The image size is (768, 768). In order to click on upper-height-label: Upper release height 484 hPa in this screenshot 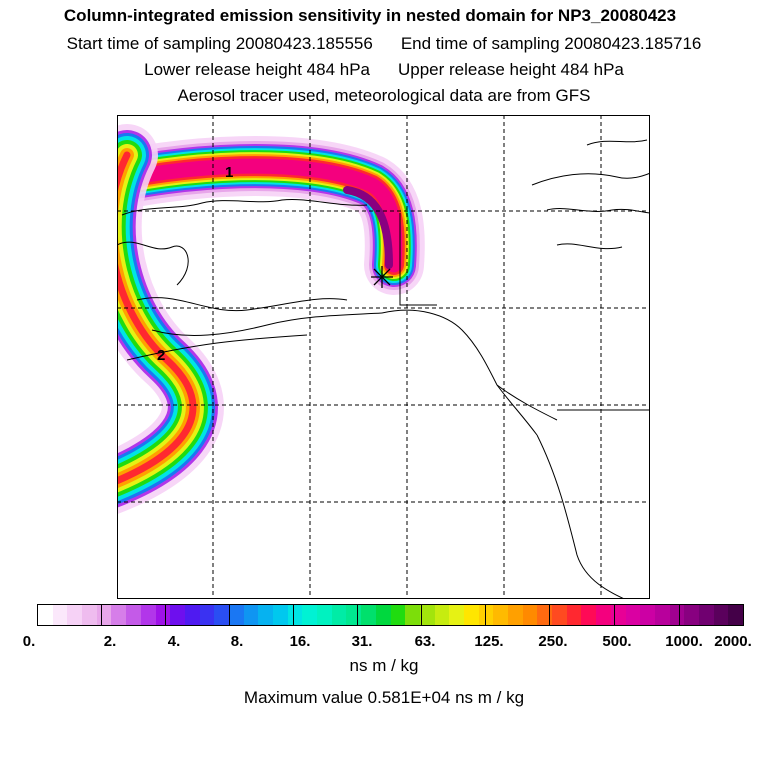, I will do `click(511, 69)`.